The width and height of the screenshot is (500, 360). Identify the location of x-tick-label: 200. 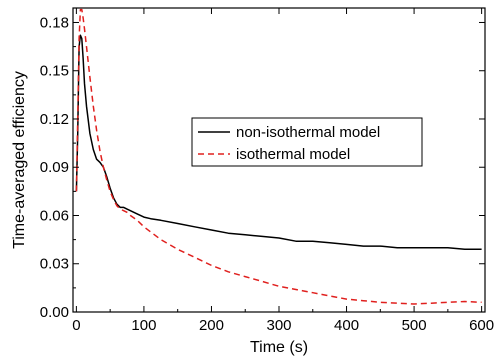
(211, 325).